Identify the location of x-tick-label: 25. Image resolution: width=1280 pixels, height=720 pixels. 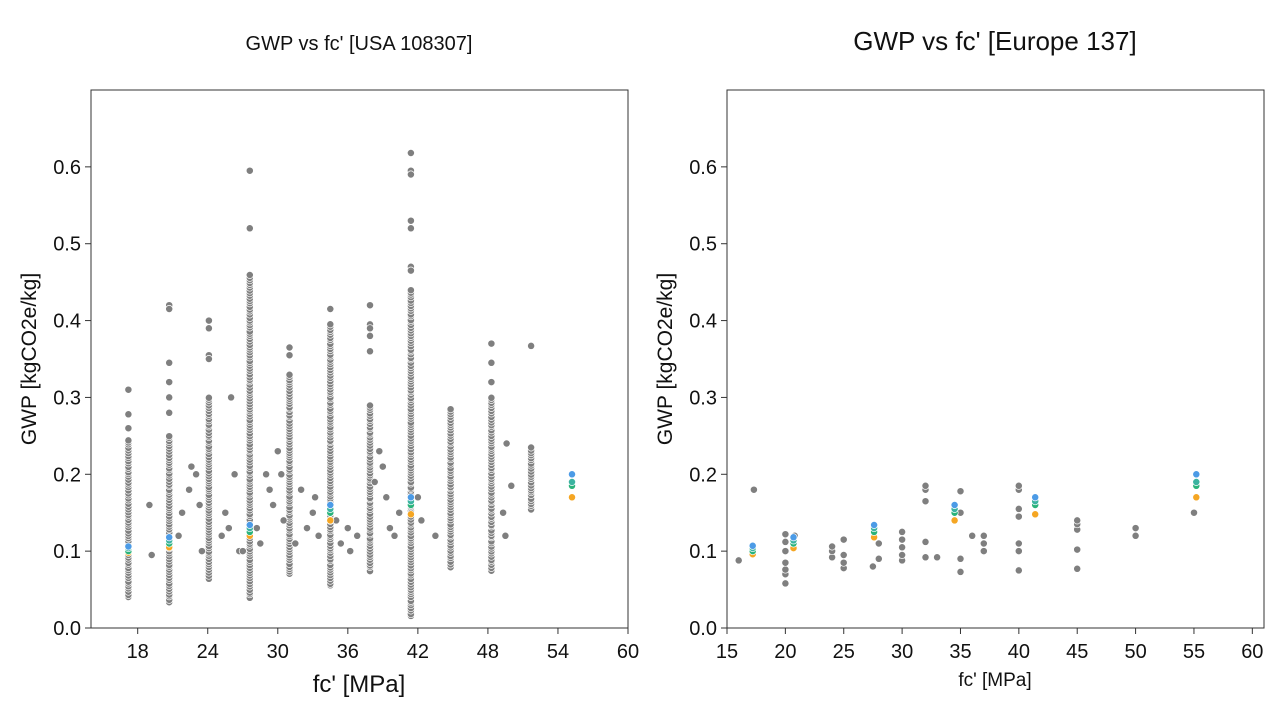
(844, 652).